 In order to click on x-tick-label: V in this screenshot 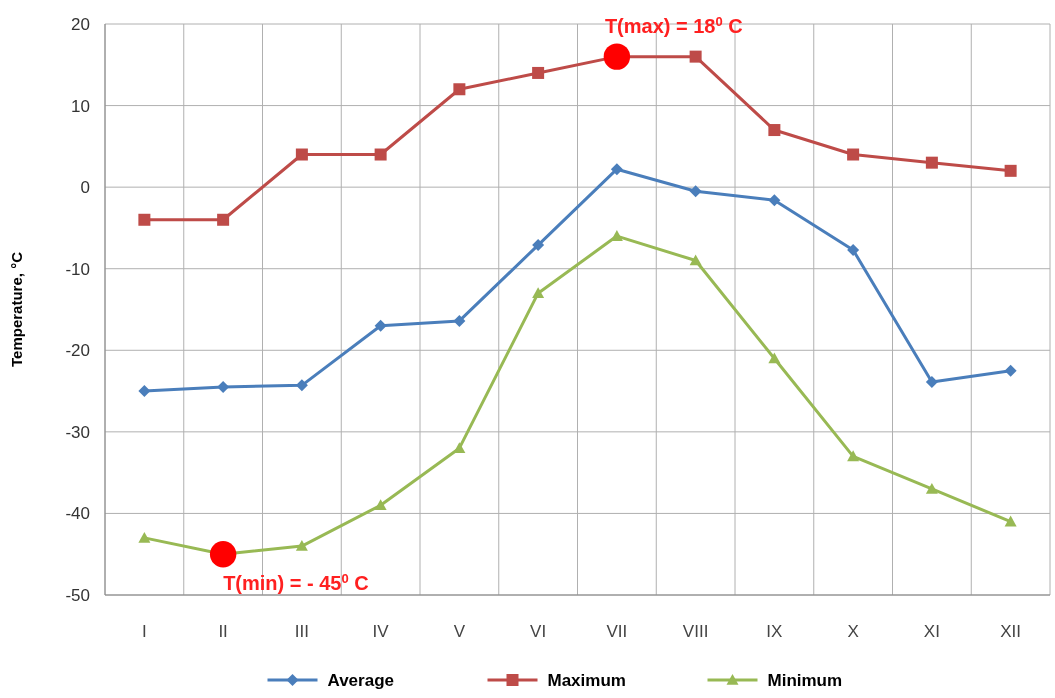, I will do `click(459, 631)`.